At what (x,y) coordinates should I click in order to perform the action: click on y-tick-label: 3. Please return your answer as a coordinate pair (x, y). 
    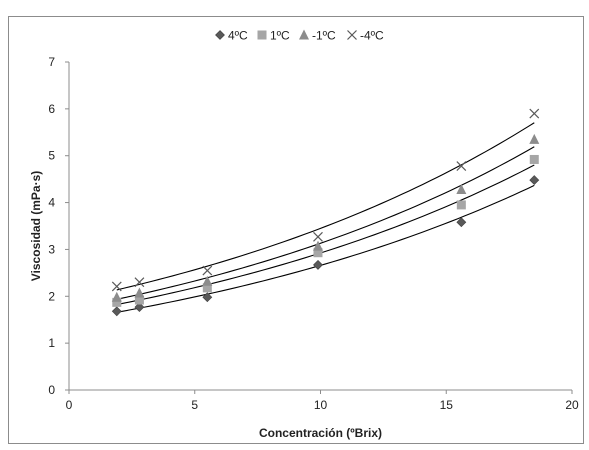
    Looking at the image, I should click on (51, 249).